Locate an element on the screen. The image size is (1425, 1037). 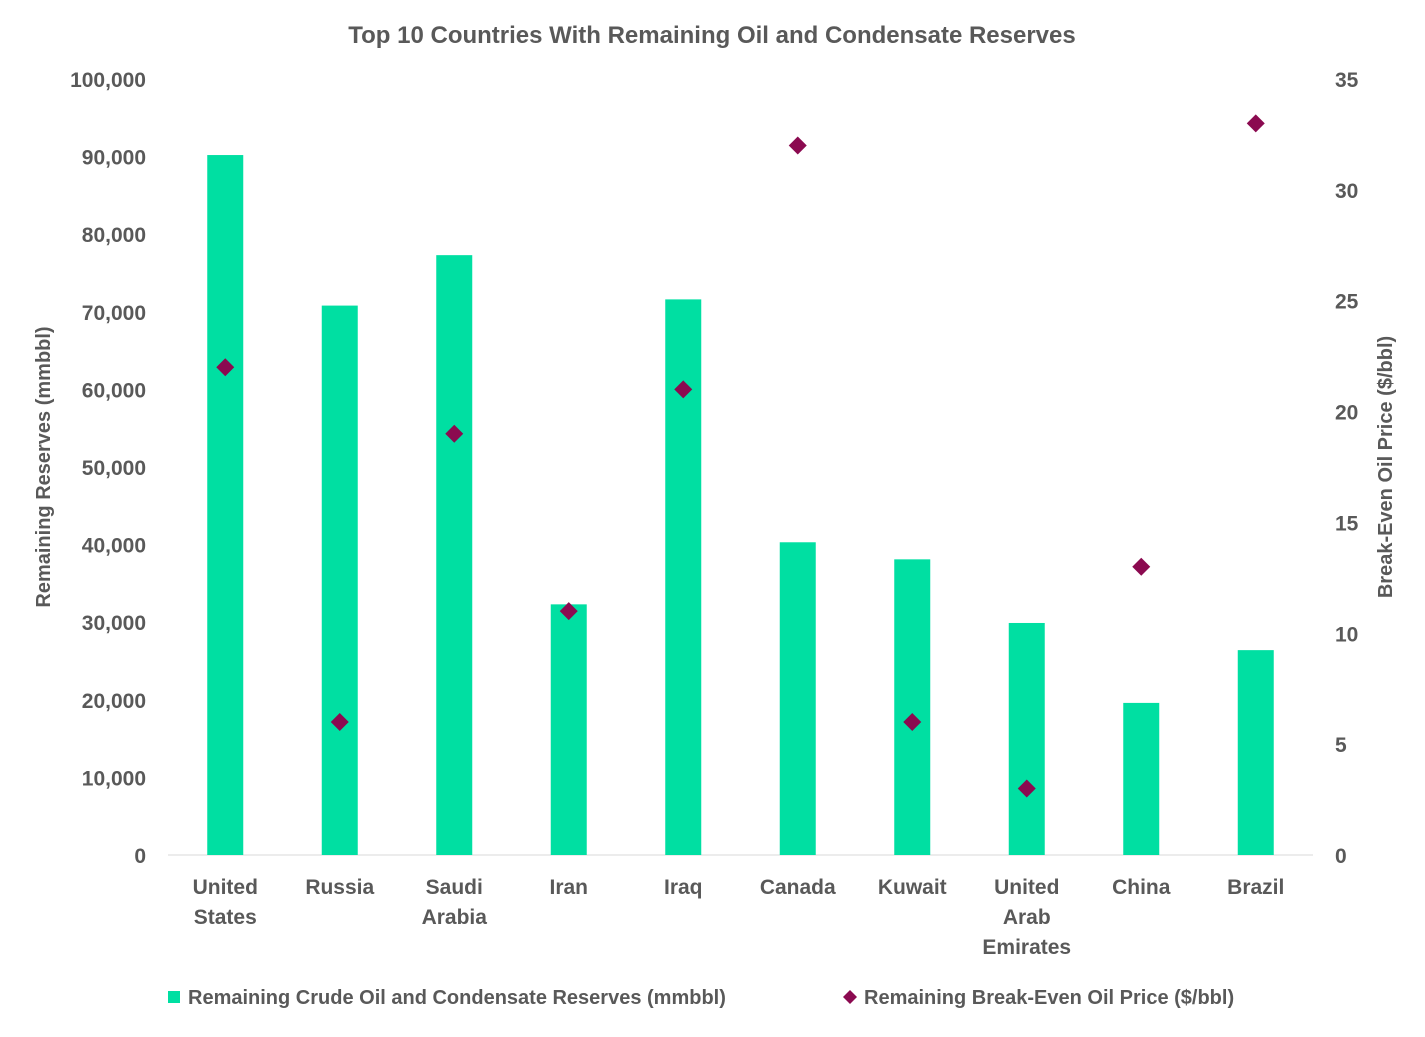
x-tick-label: Kuwait is located at coordinates (912, 887).